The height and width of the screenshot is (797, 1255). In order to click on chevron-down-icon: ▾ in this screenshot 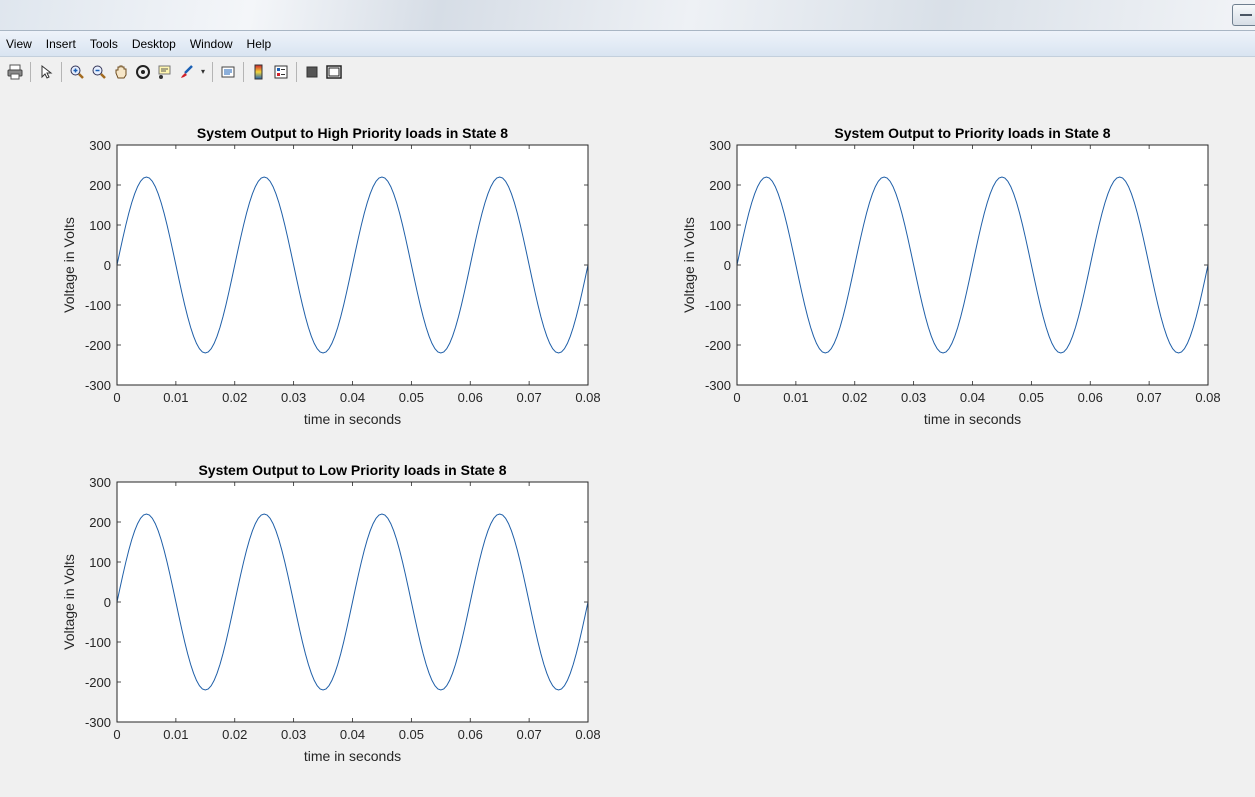, I will do `click(202, 71)`.